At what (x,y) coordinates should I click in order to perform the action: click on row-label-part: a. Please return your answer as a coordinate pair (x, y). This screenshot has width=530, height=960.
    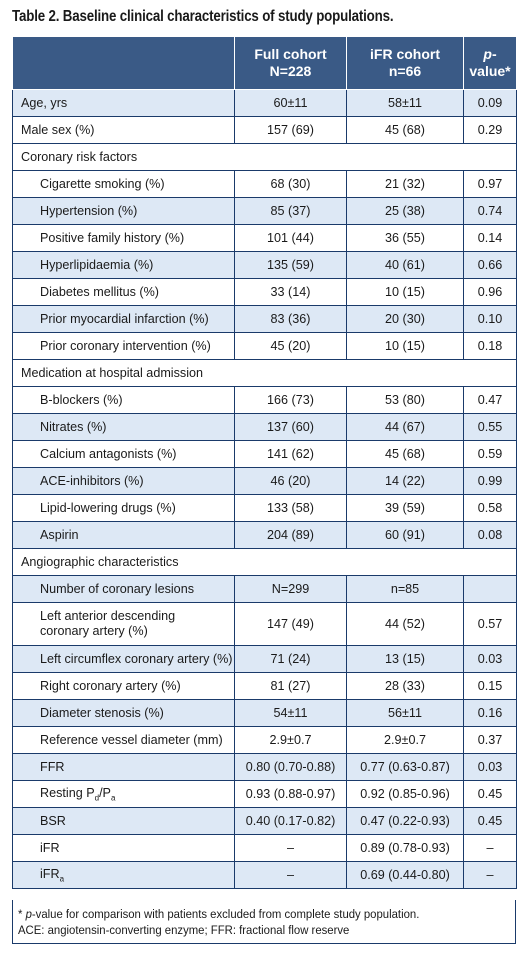
    Looking at the image, I should click on (113, 798).